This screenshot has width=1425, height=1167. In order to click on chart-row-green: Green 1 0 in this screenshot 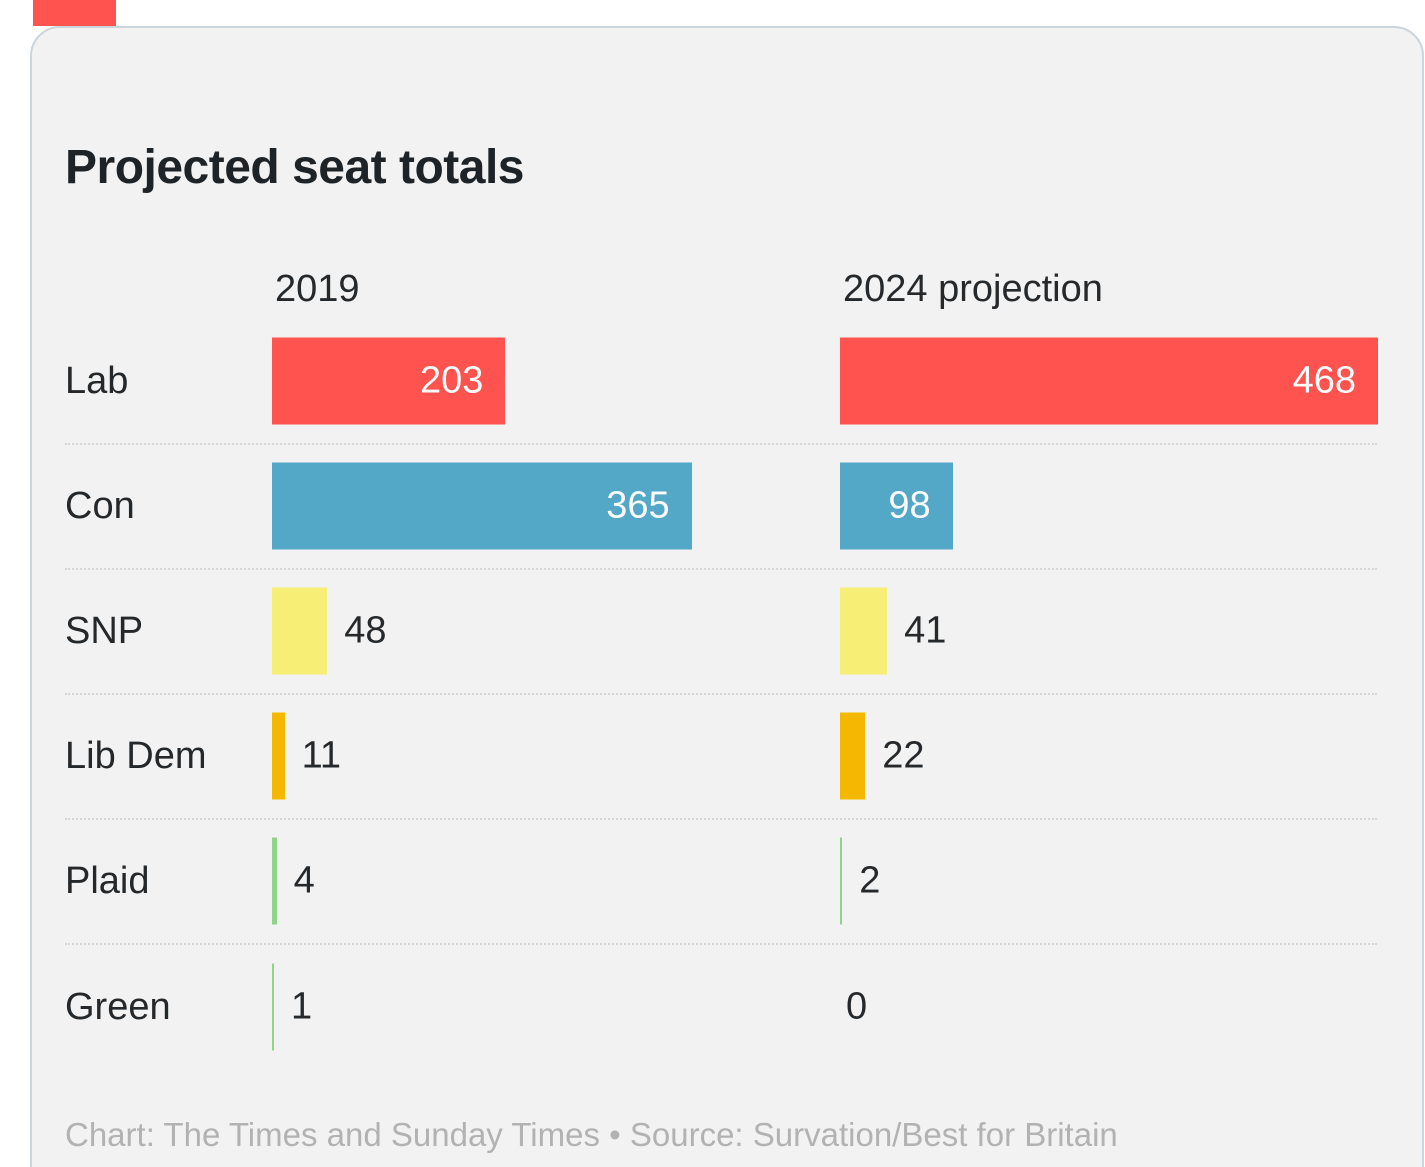, I will do `click(721, 1007)`.